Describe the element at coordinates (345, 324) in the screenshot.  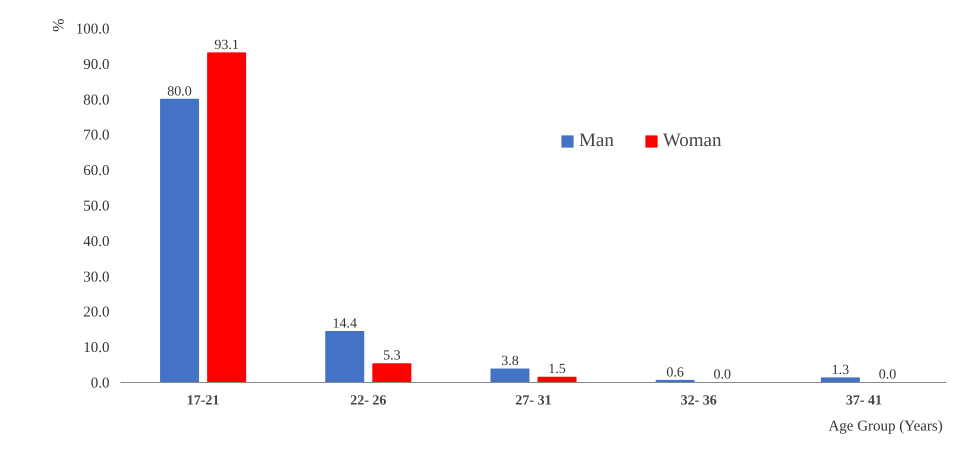
I see `data-label: 14.4` at that location.